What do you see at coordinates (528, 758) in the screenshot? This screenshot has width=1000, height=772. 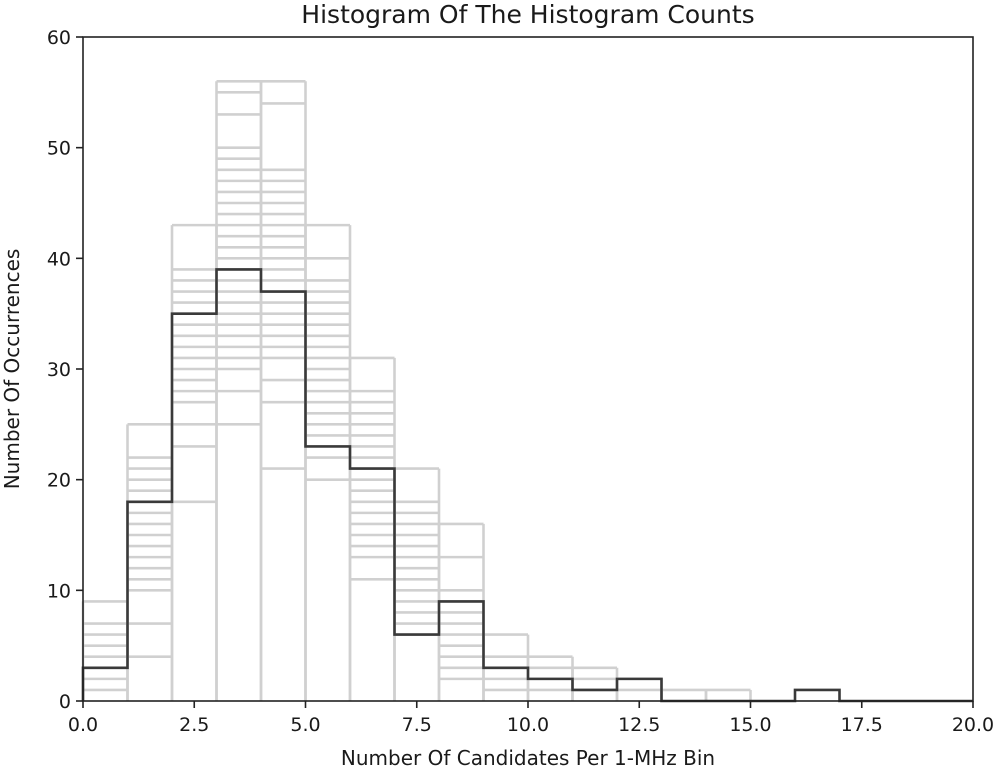 I see `x-axis-label: Number Of Candidates Per 1-MHz Bin` at bounding box center [528, 758].